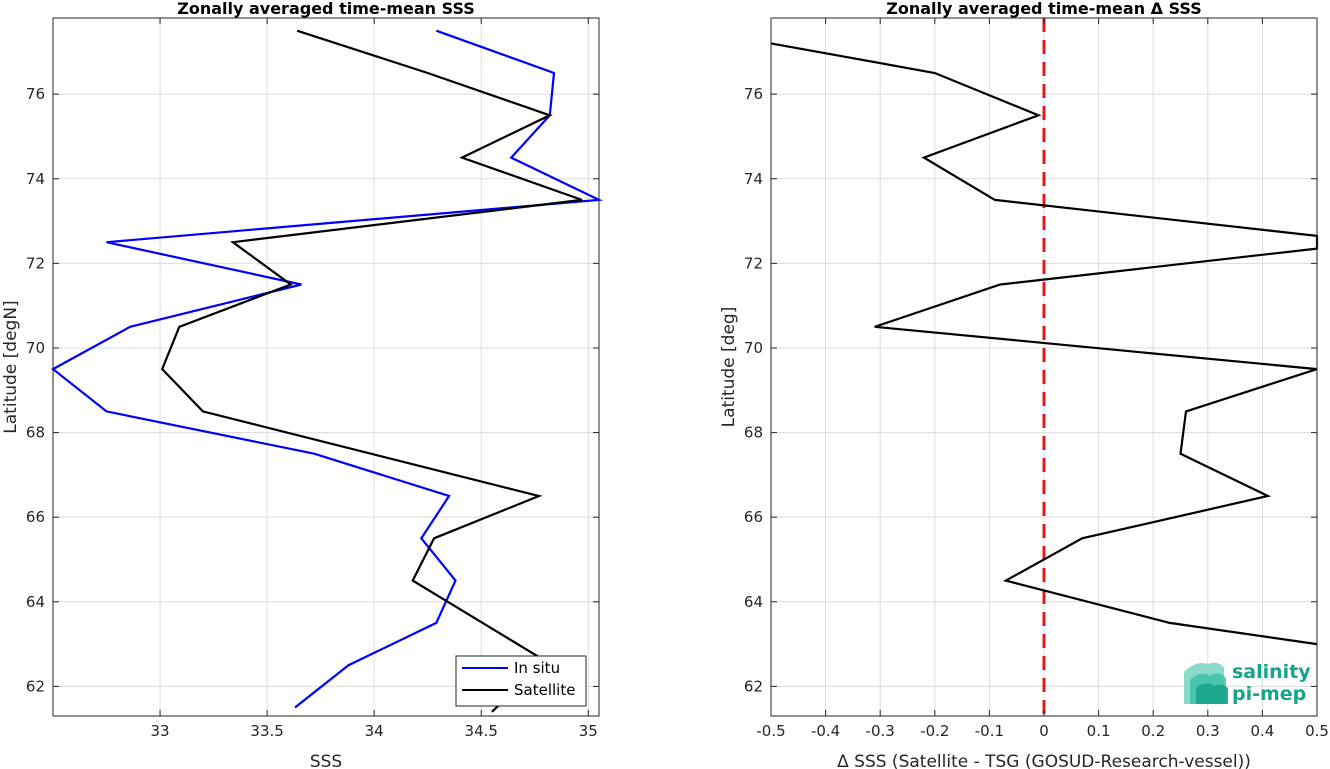  I want to click on delta-ytick-label: 66, so click(753, 517).